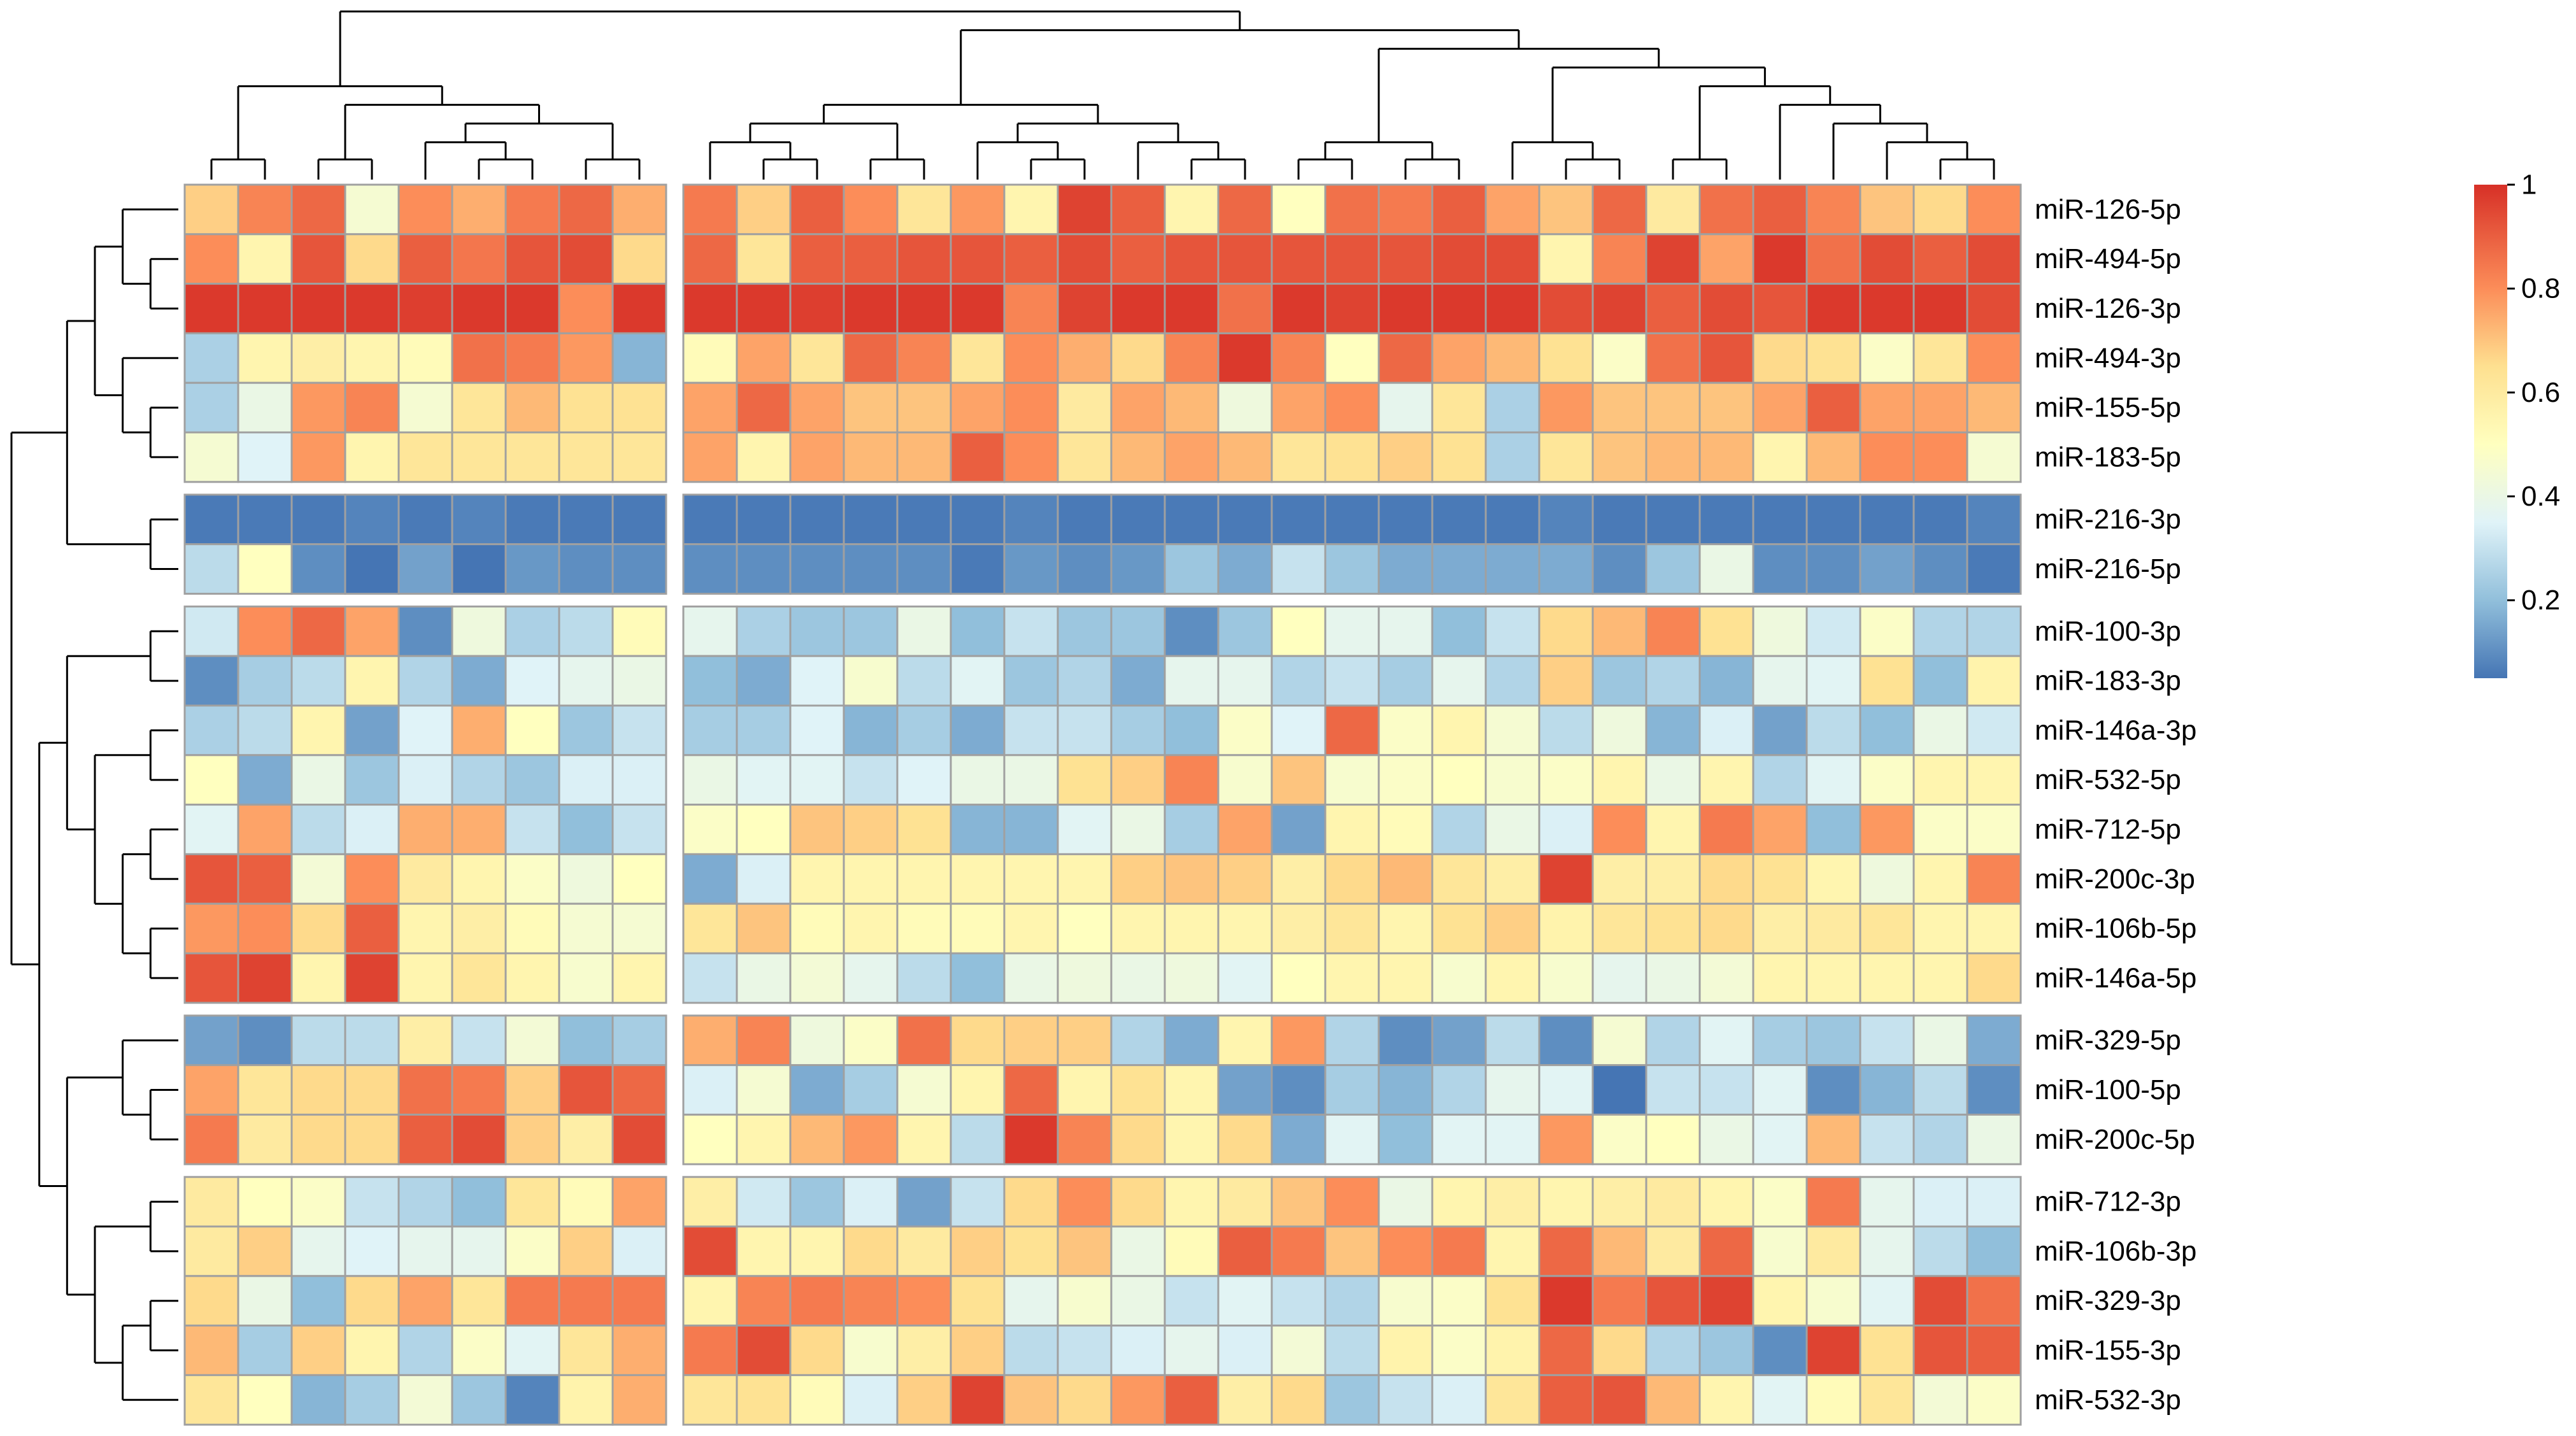  Describe the element at coordinates (2108, 408) in the screenshot. I see `row-label: miR-155-5p` at that location.